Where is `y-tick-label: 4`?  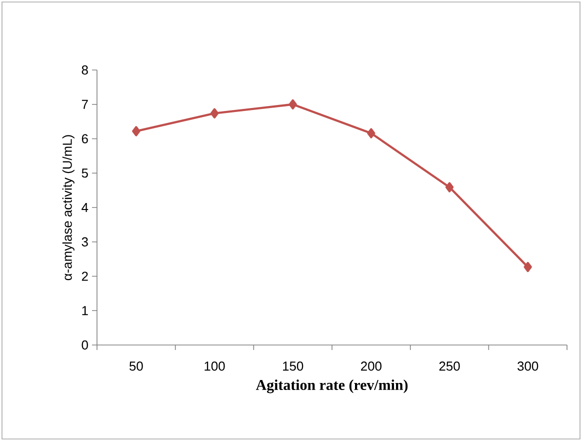
y-tick-label: 4 is located at coordinates (85, 207).